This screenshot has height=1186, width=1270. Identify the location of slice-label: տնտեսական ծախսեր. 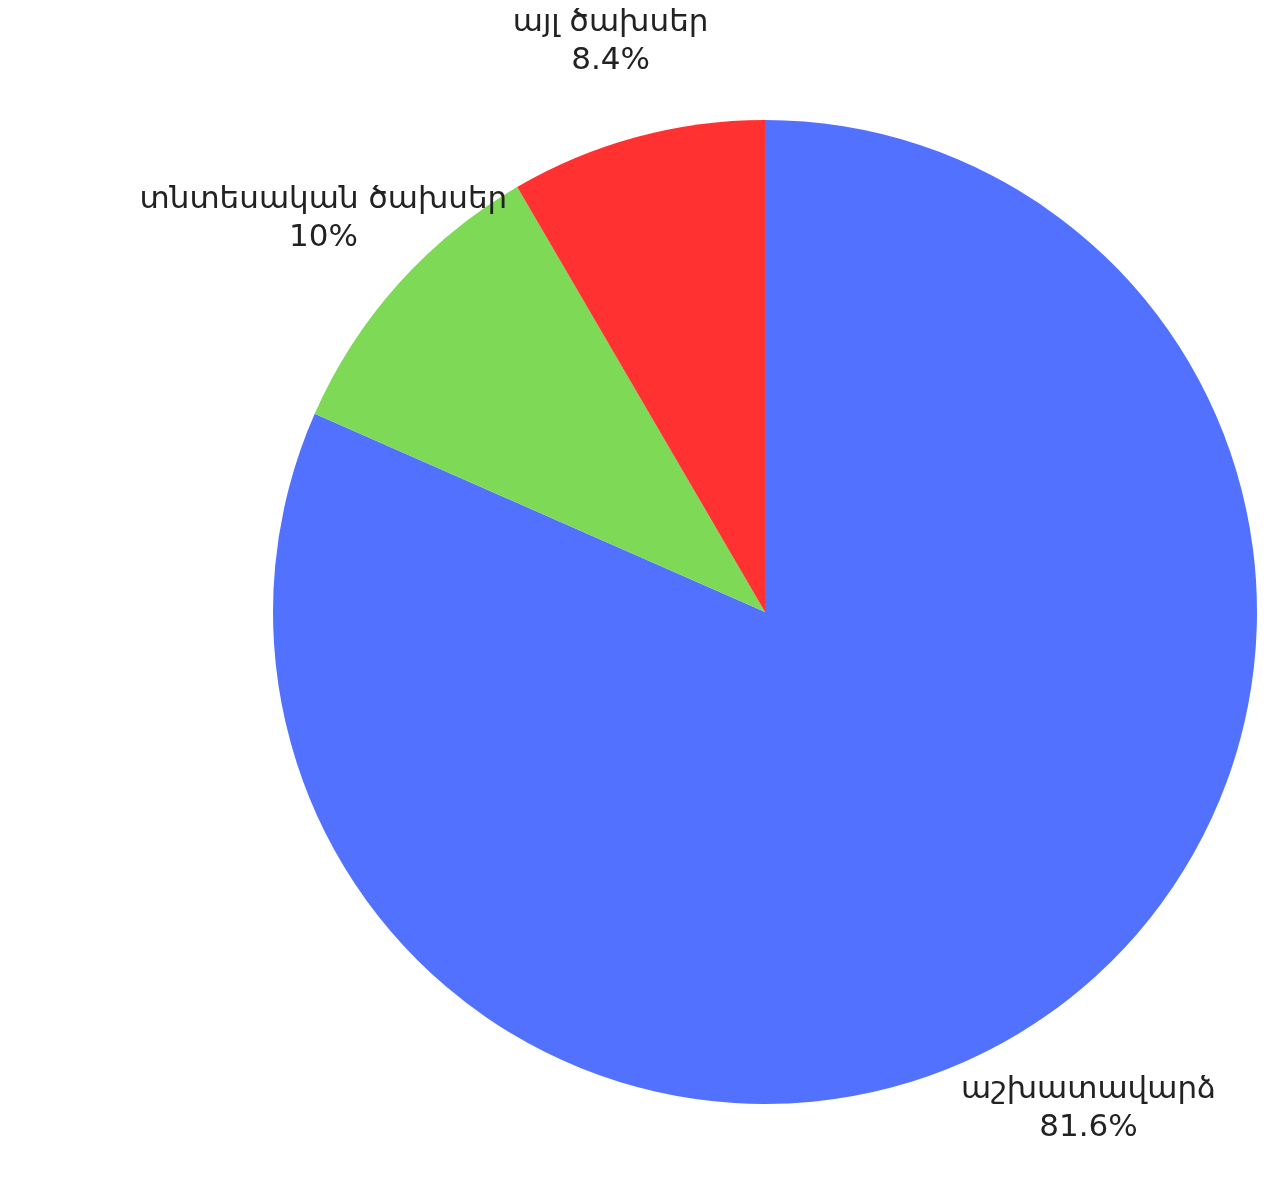
(323, 196).